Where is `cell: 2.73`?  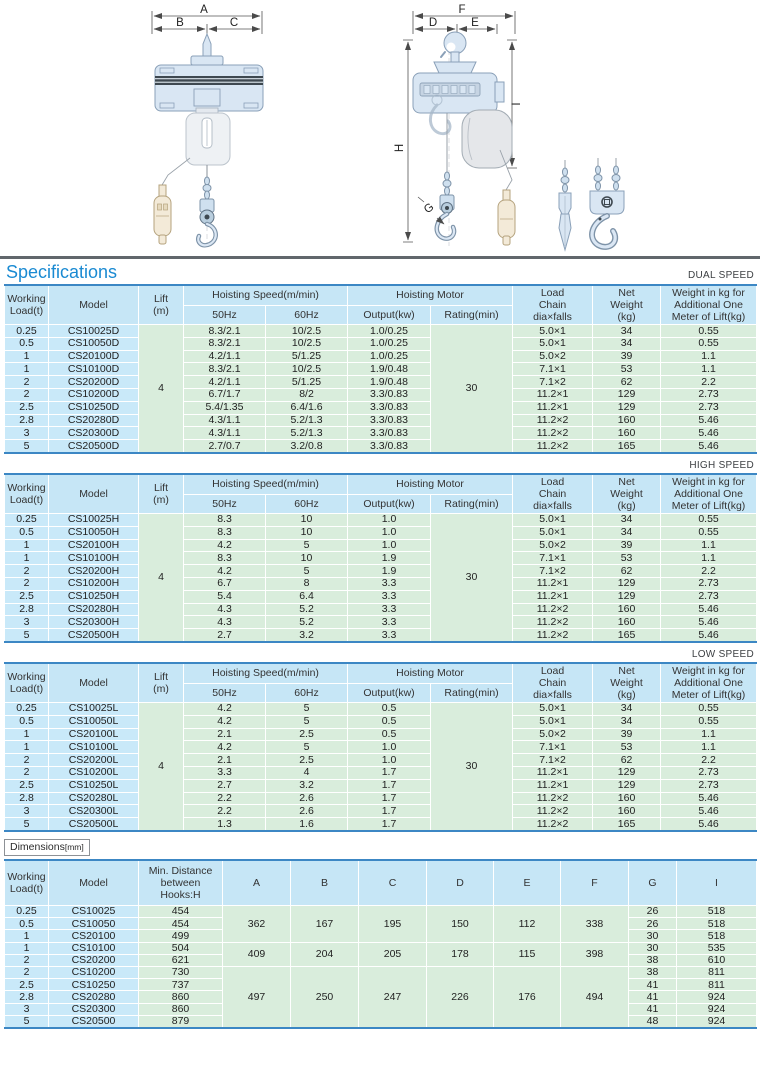
cell: 2.73 is located at coordinates (709, 394).